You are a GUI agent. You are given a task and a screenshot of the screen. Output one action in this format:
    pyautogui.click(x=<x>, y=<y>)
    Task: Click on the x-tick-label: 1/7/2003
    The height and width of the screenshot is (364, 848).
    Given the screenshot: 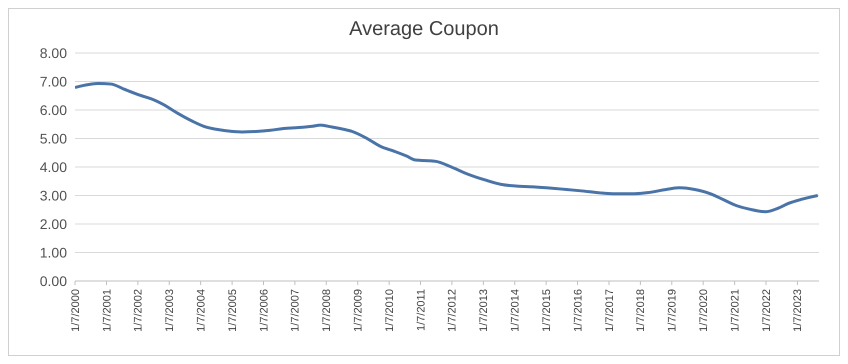 What is the action you would take?
    pyautogui.click(x=170, y=310)
    